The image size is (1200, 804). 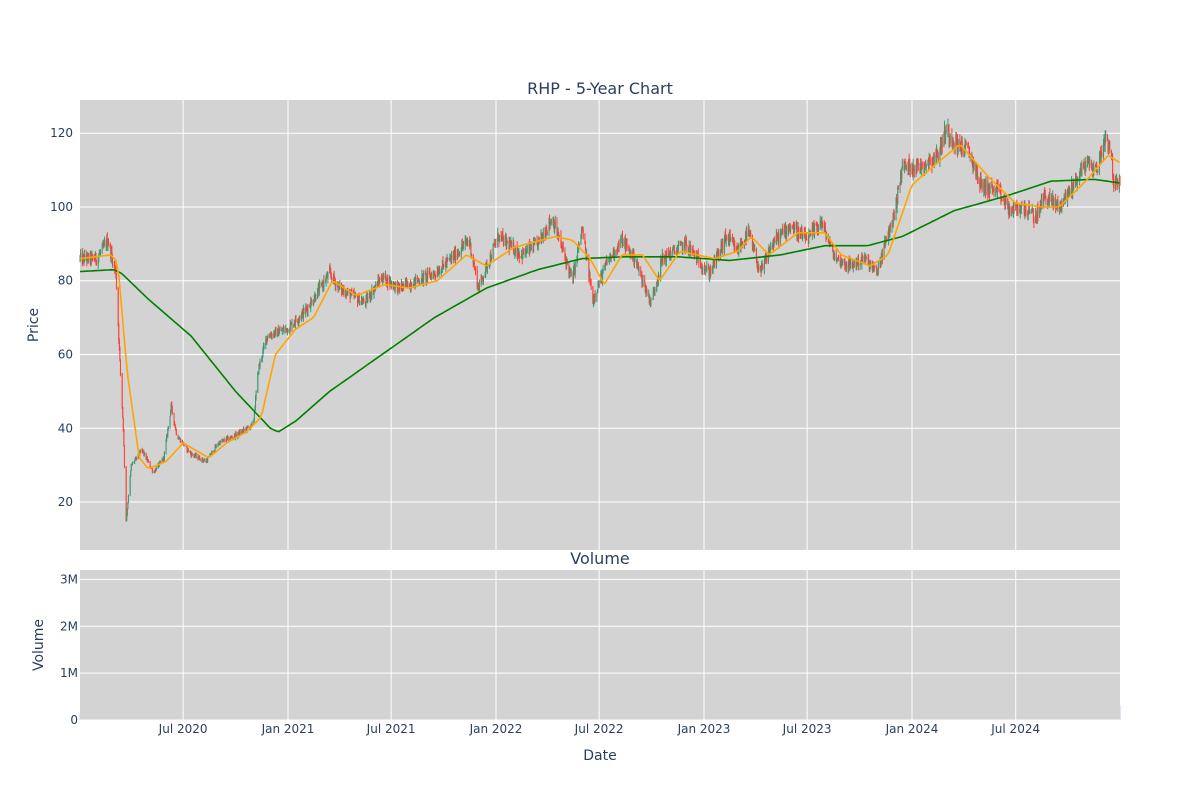 What do you see at coordinates (183, 729) in the screenshot?
I see `x-tick-label: Jul 2020` at bounding box center [183, 729].